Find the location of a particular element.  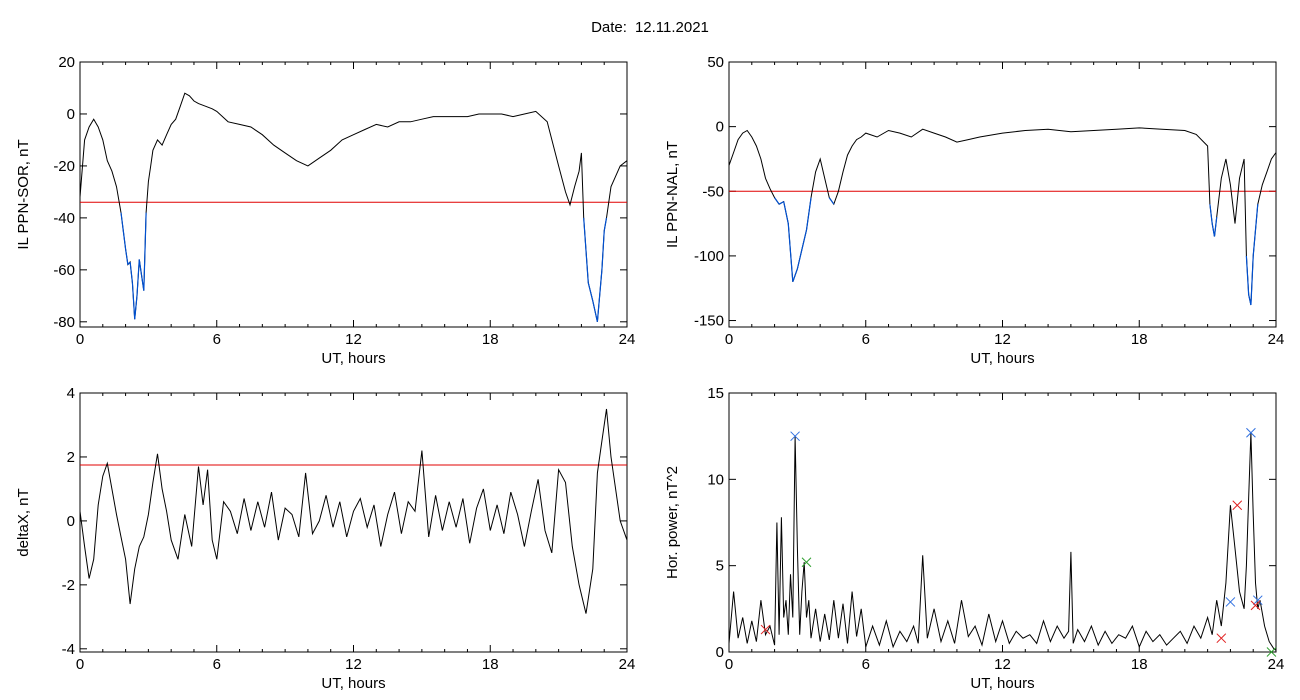

date-label: Date: is located at coordinates (609, 27).